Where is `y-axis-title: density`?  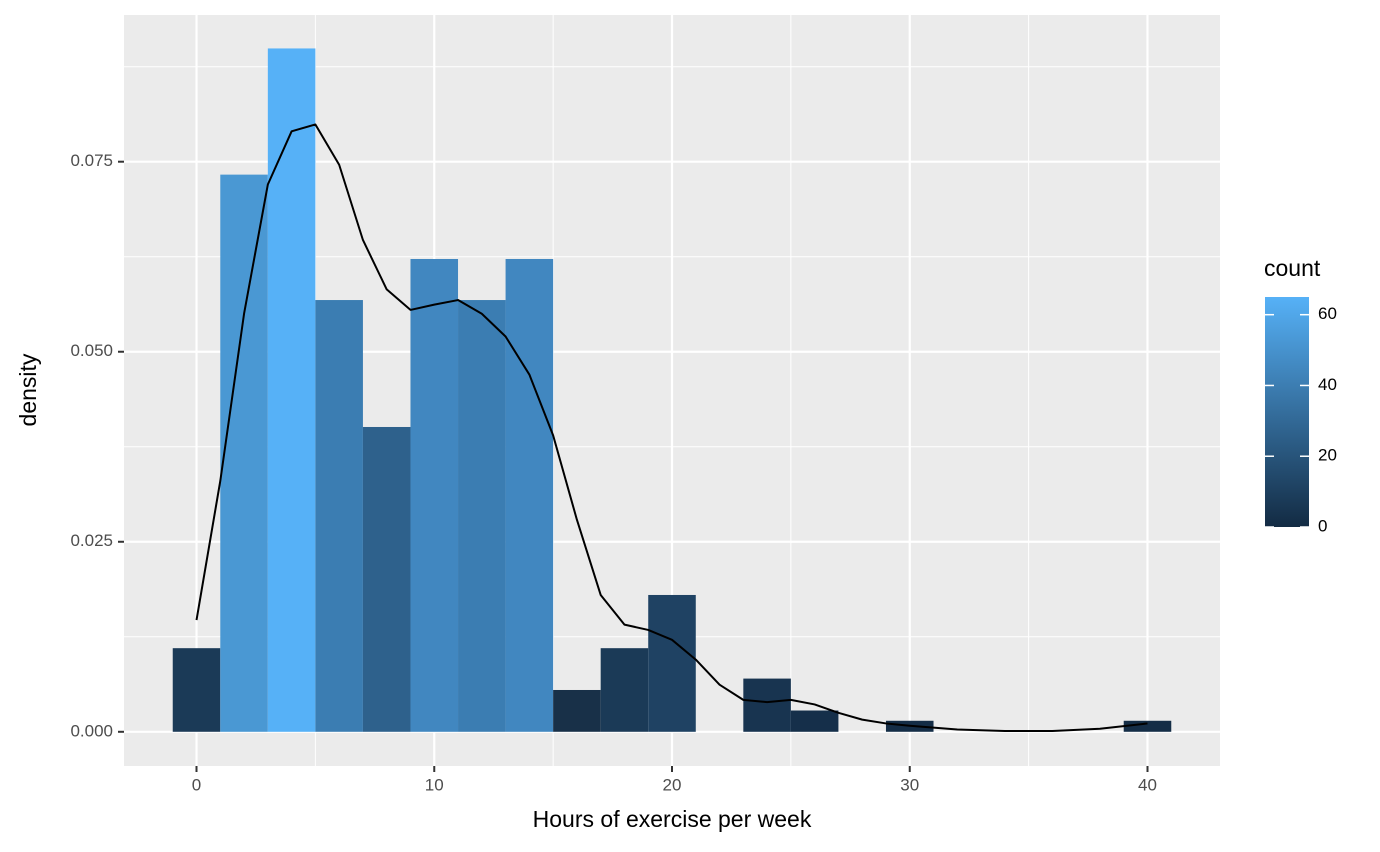
y-axis-title: density is located at coordinates (28, 389).